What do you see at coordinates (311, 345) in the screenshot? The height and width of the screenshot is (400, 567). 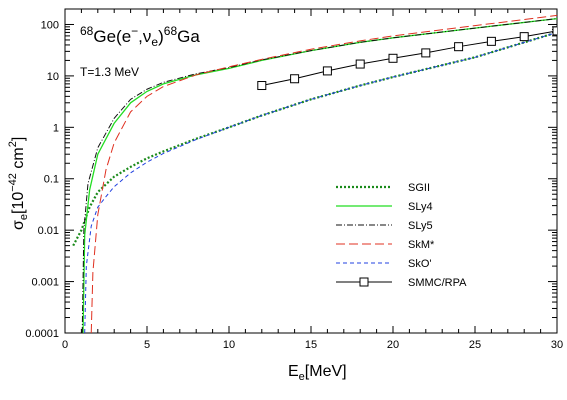 I see `x-tick-label: 15` at bounding box center [311, 345].